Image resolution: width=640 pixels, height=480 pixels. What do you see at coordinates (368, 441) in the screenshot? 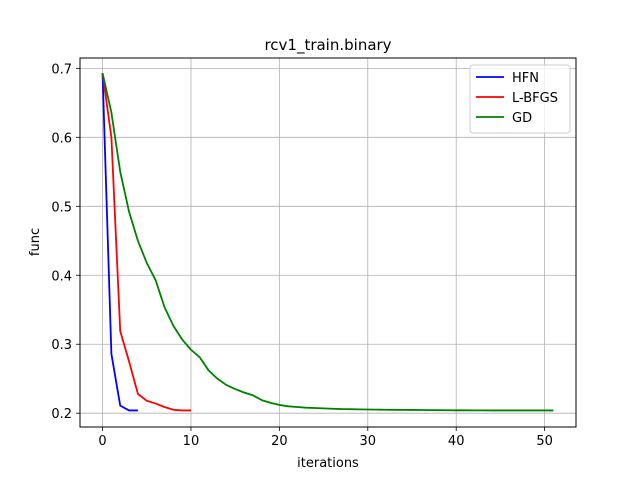
I see `x-tick-label: 30` at bounding box center [368, 441].